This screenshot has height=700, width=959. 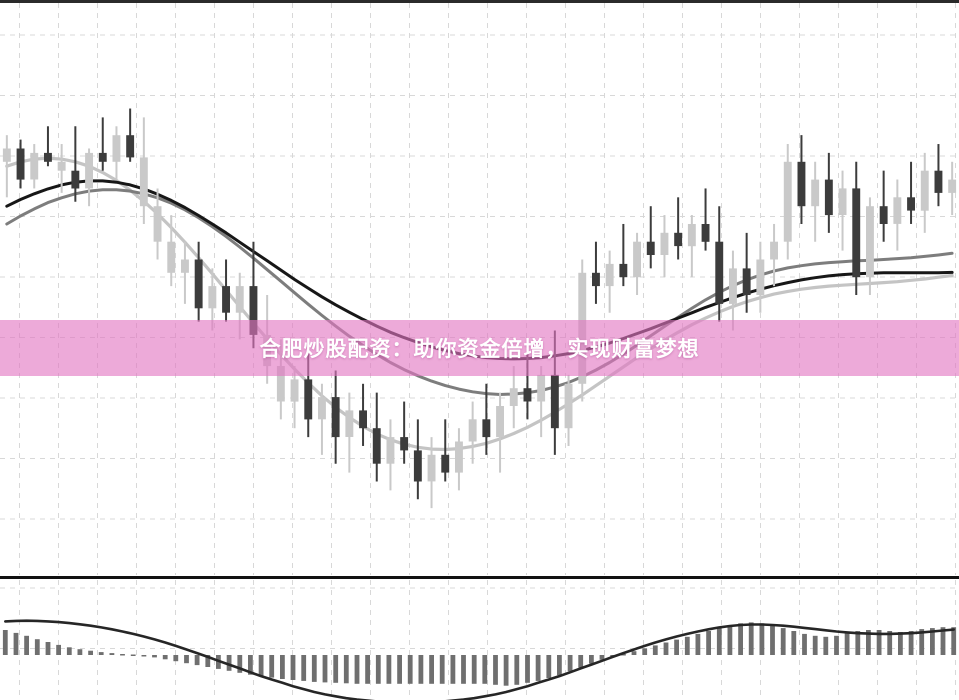 What do you see at coordinates (479, 1) in the screenshot?
I see `top-border-rule` at bounding box center [479, 1].